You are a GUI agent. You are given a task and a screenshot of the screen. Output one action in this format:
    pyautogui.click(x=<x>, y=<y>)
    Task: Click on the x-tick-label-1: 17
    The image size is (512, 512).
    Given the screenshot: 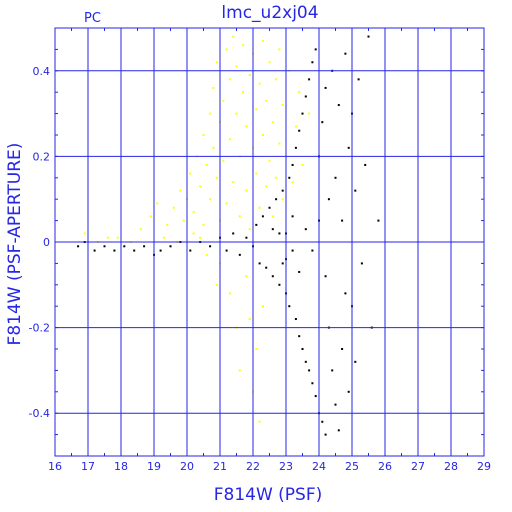 What is the action you would take?
    pyautogui.click(x=88, y=466)
    